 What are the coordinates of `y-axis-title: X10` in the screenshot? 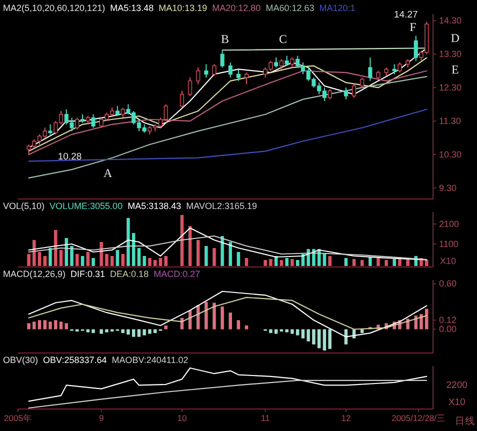 It's located at (448, 261).